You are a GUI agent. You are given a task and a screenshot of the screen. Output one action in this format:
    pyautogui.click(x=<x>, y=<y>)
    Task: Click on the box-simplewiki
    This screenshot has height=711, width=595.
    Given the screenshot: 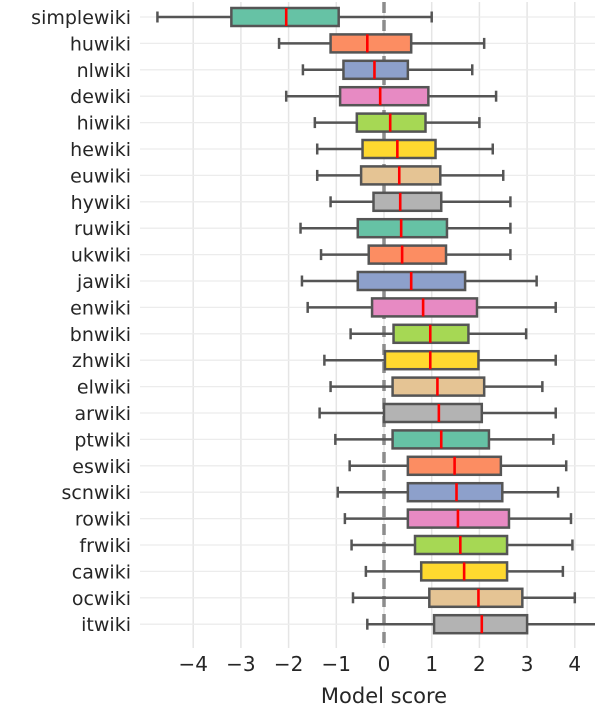 What is the action you would take?
    pyautogui.click(x=294, y=17)
    